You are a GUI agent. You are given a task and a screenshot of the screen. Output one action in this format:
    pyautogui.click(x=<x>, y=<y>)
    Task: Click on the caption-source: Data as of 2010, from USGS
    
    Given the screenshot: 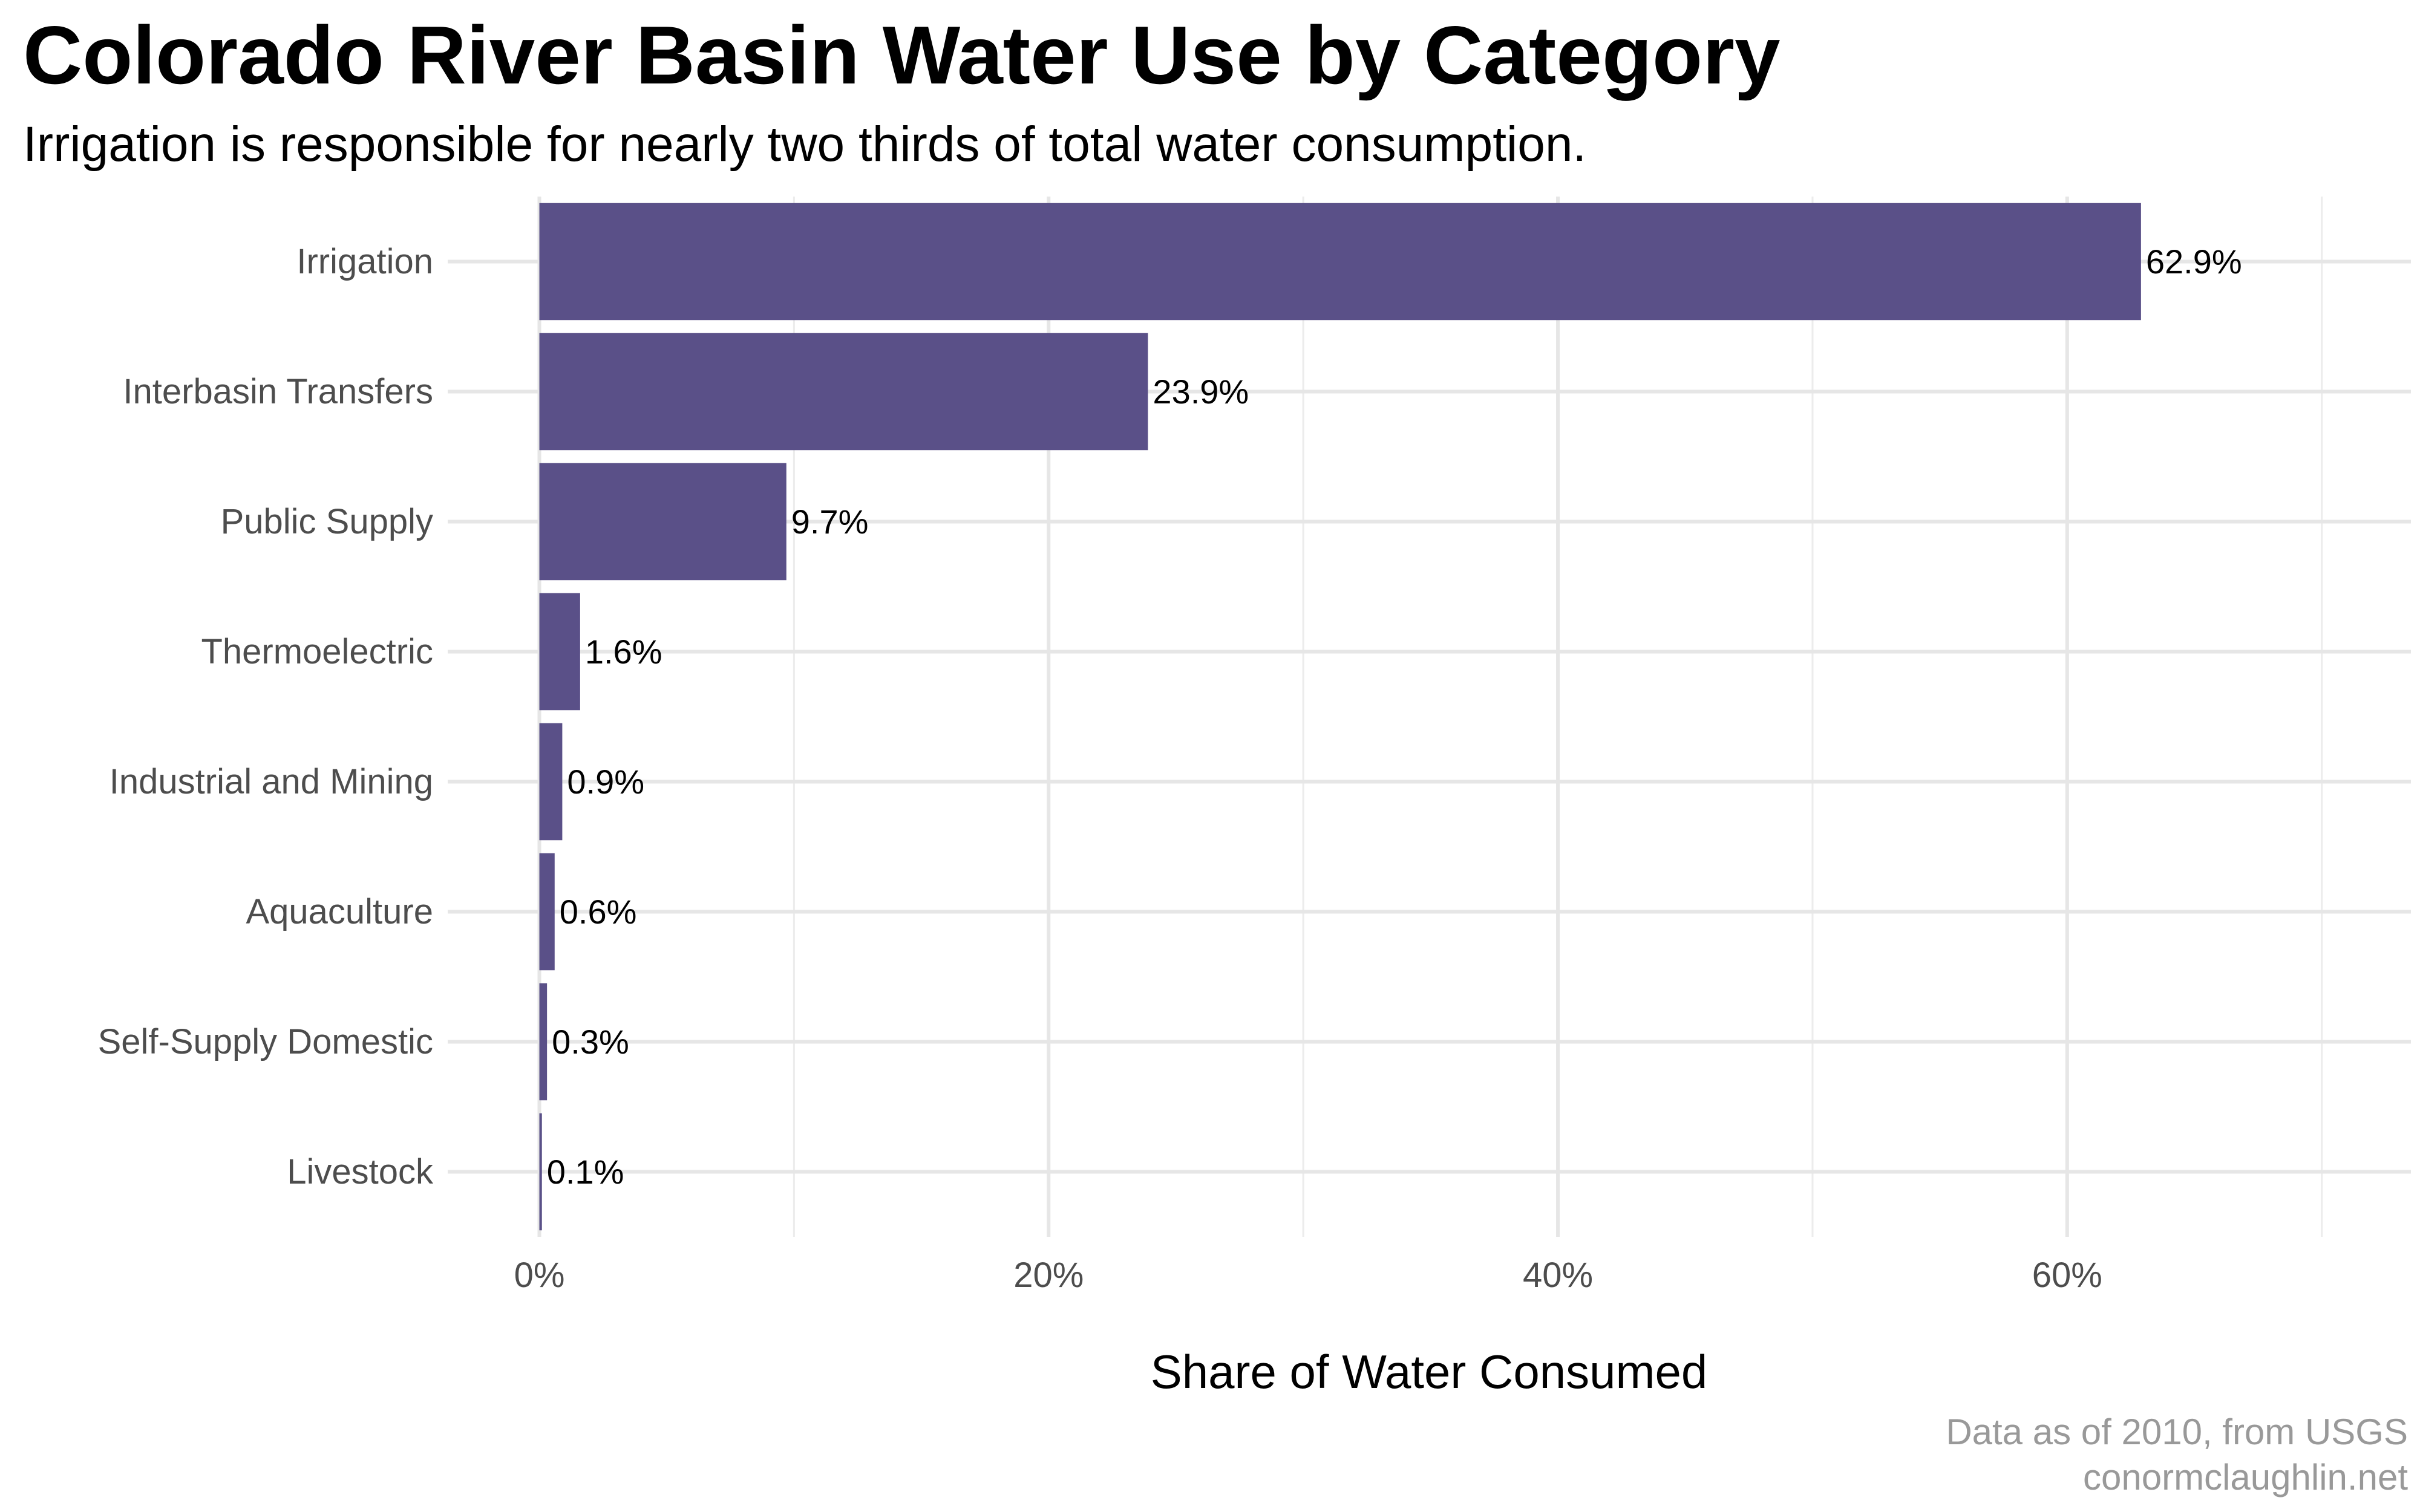 What is the action you would take?
    pyautogui.click(x=2177, y=1432)
    